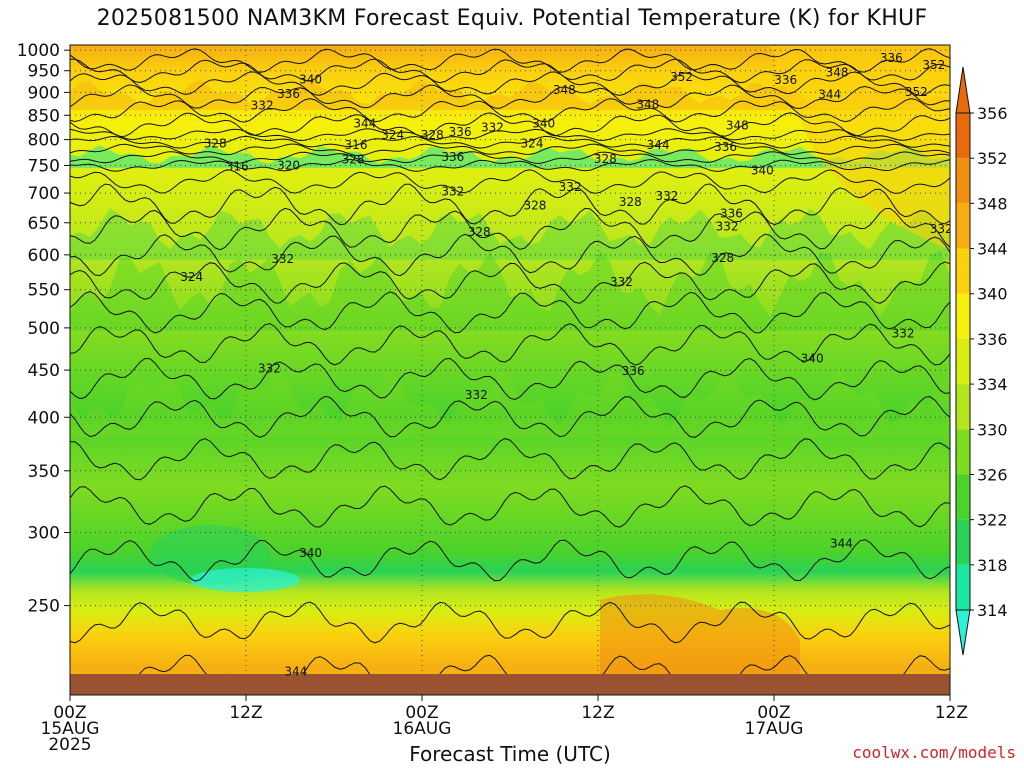  Describe the element at coordinates (44, 371) in the screenshot. I see `y-tick-label: 450` at that location.